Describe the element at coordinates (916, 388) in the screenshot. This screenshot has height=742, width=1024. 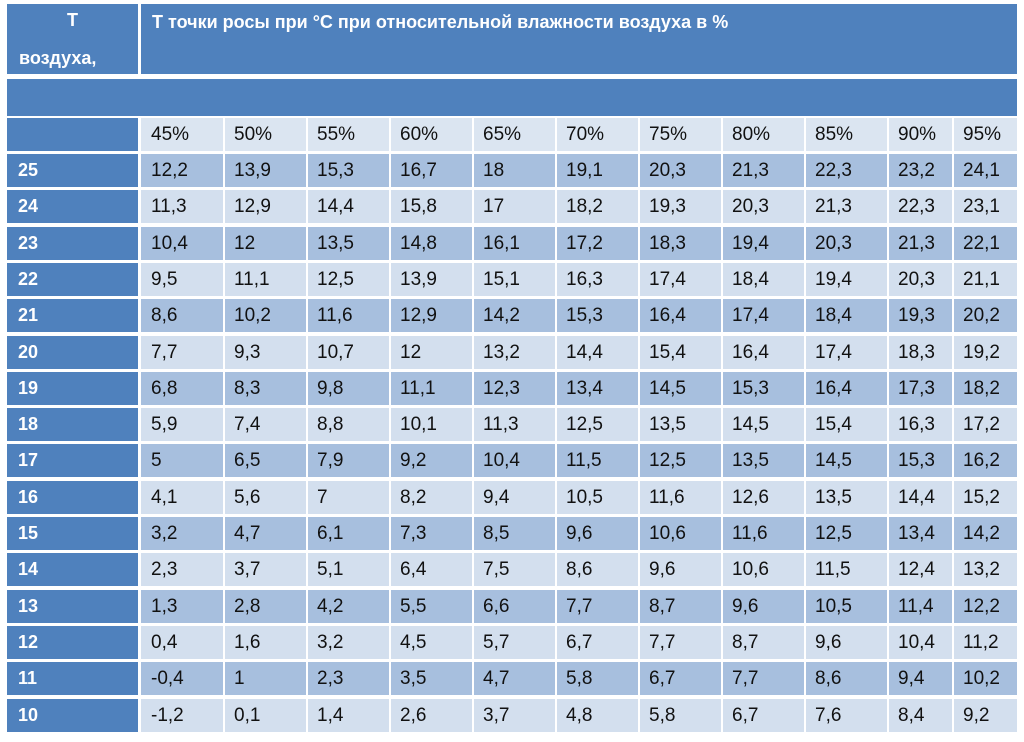
I see `dew-point-cell: 17,3` at that location.